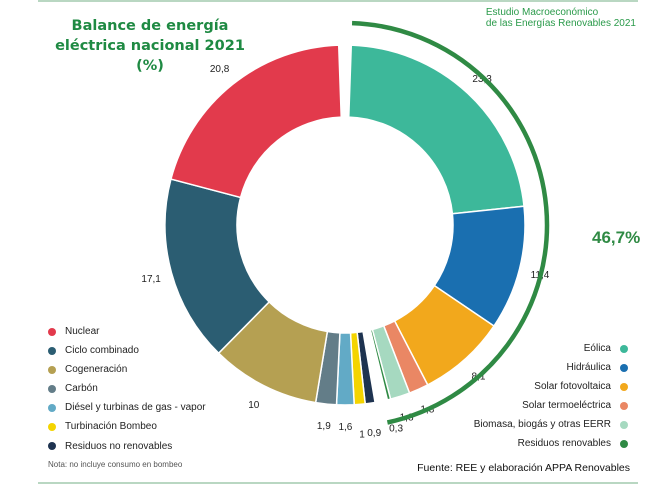 The height and width of the screenshot is (488, 648). Describe the element at coordinates (560, 23) in the screenshot. I see `study-caption-line-2: de las Energías Renovables 2021` at that location.